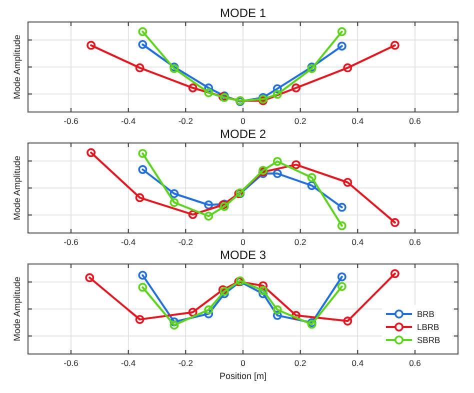 The height and width of the screenshot is (393, 474). I want to click on legend-label: LBRB, so click(428, 327).